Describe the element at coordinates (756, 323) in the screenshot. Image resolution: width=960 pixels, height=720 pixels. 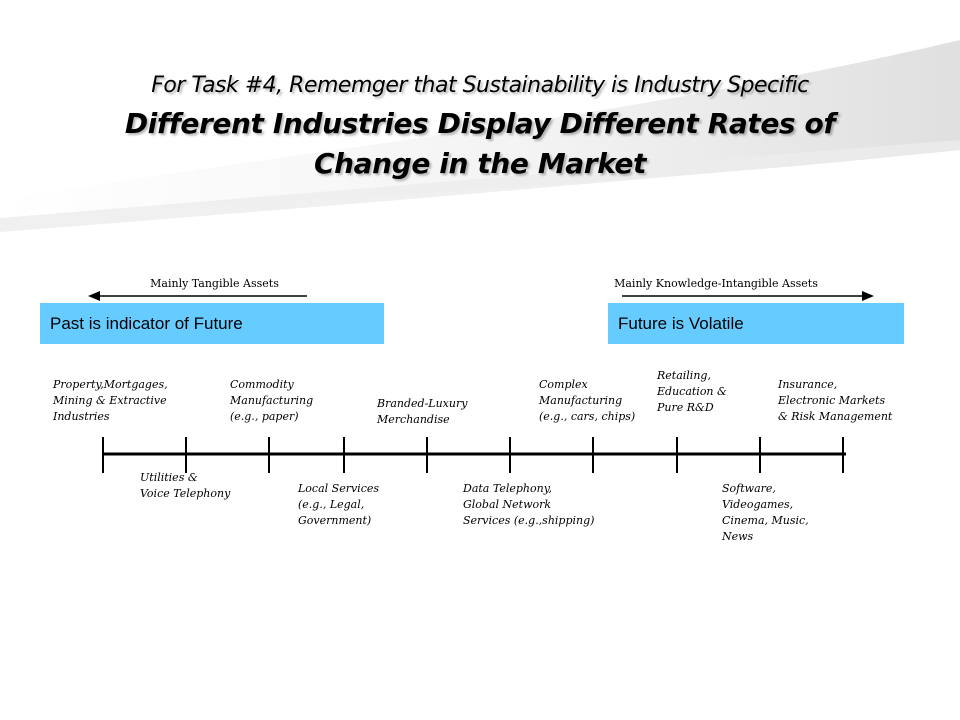
I see `future-volatile-band: Future is Volatile` at that location.